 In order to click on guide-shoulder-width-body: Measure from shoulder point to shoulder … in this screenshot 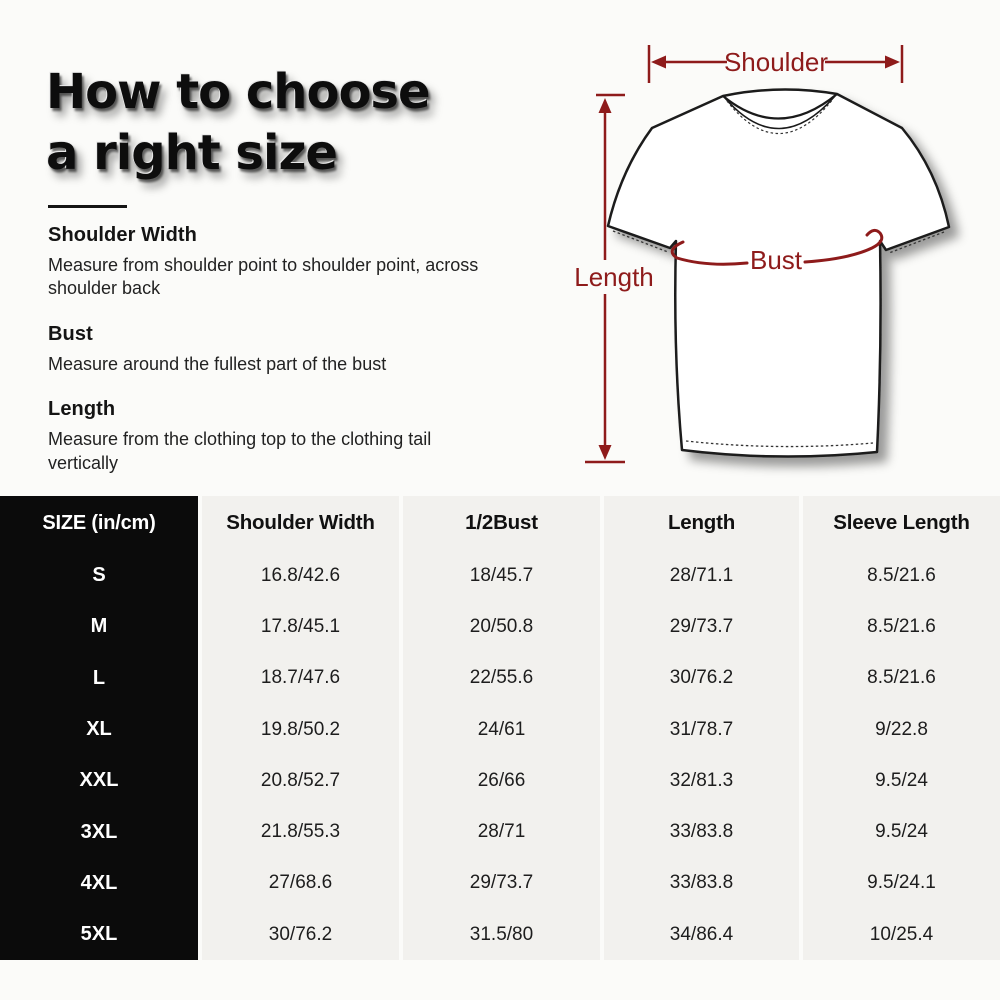, I will do `click(263, 277)`.